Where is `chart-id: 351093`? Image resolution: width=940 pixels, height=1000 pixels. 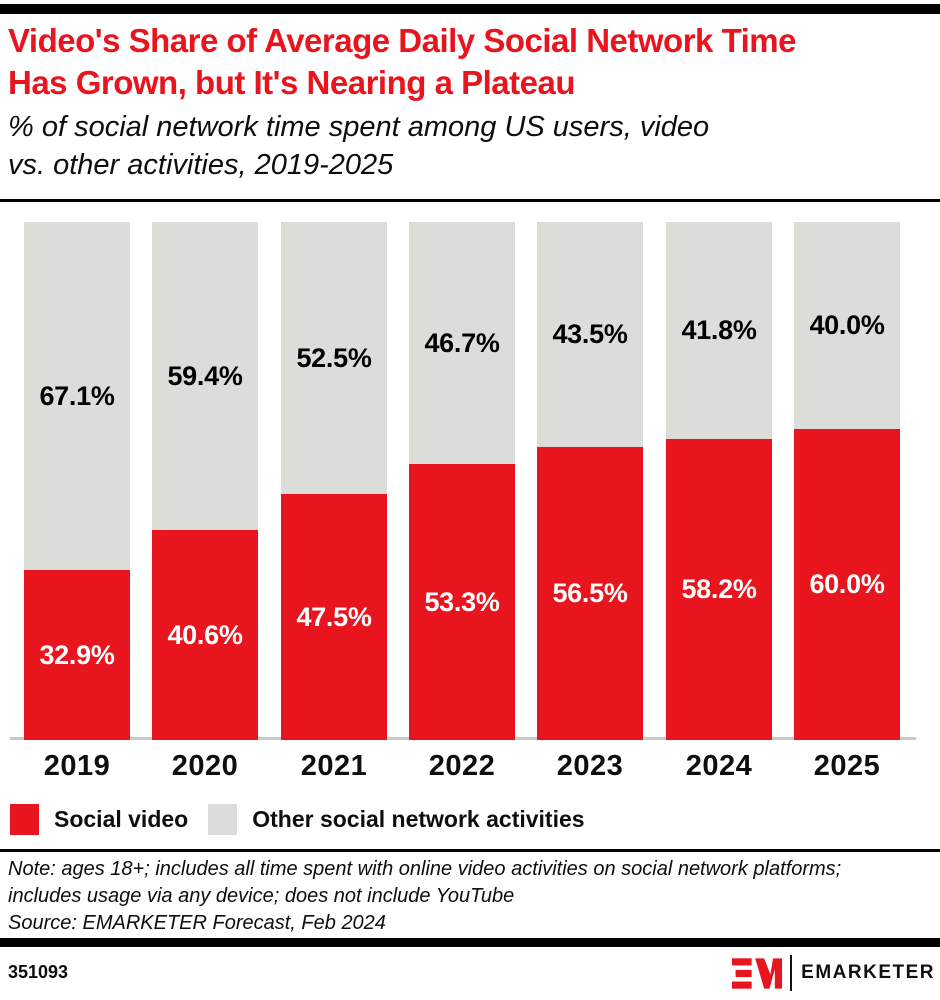
chart-id: 351093 is located at coordinates (38, 972).